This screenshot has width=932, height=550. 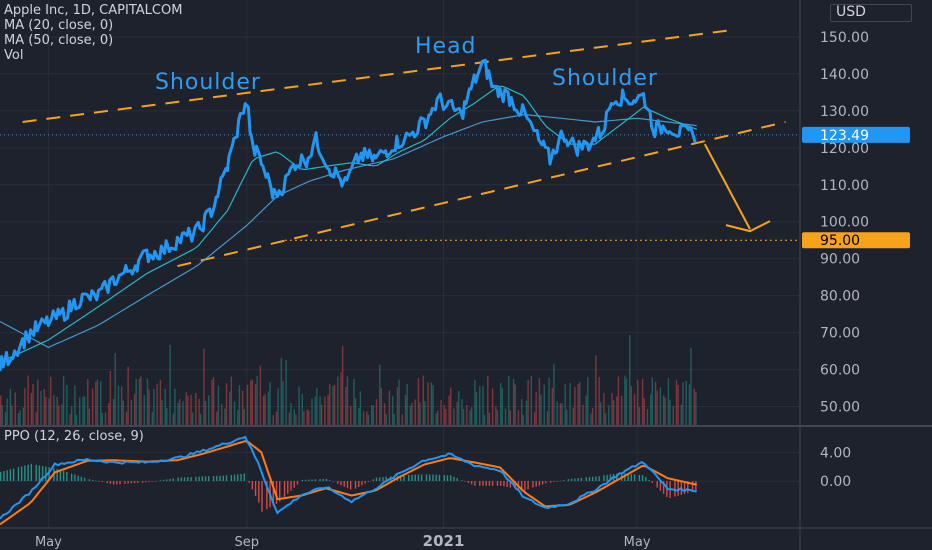 I want to click on price-tick-label: 150.00, so click(x=844, y=38).